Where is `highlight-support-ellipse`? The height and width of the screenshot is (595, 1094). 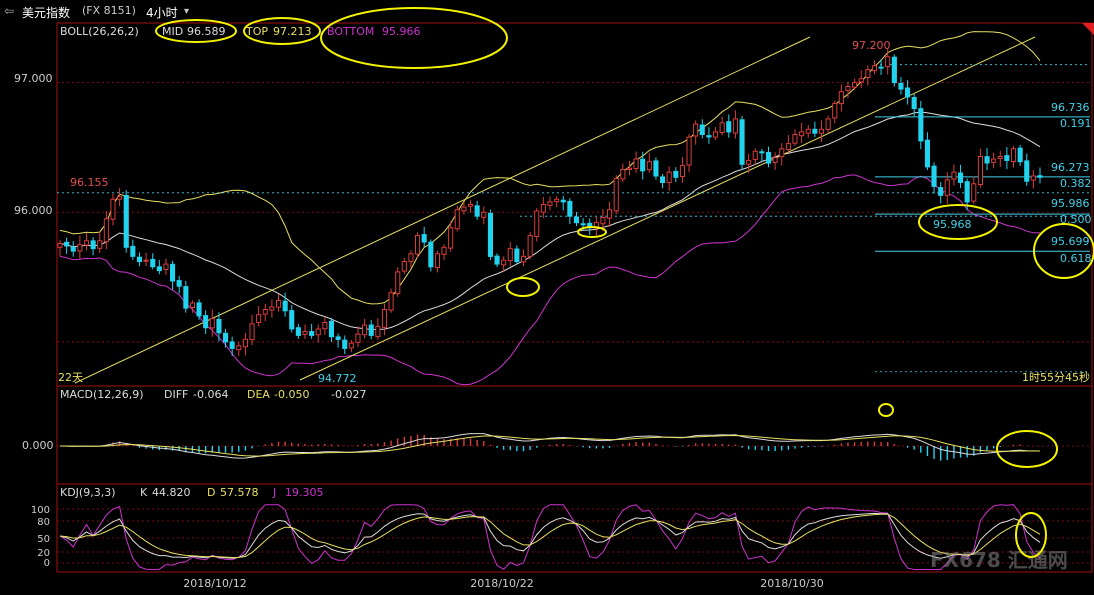
highlight-support-ellipse is located at coordinates (958, 222).